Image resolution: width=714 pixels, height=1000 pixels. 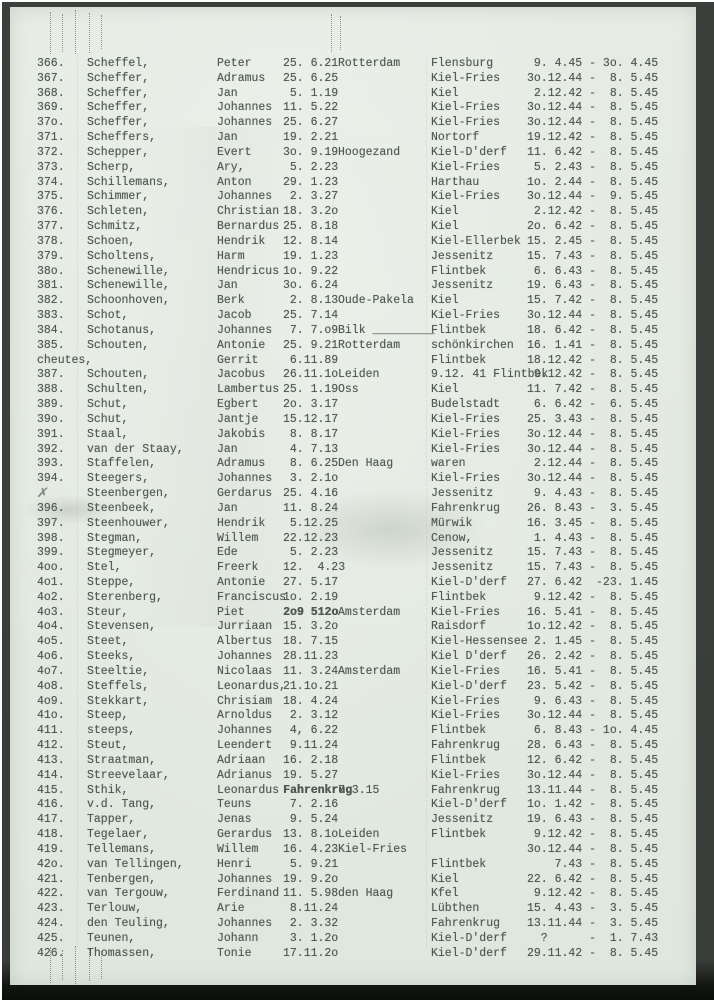 I want to click on birthdate-cell: 4, 6.22, so click(x=311, y=731).